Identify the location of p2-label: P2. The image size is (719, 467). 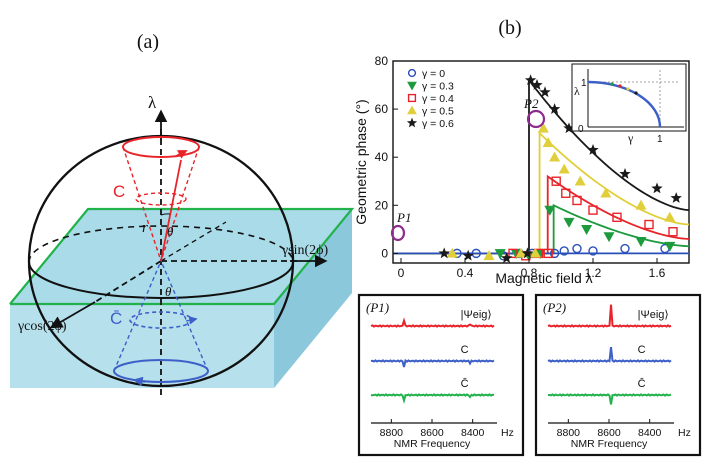
(531, 103).